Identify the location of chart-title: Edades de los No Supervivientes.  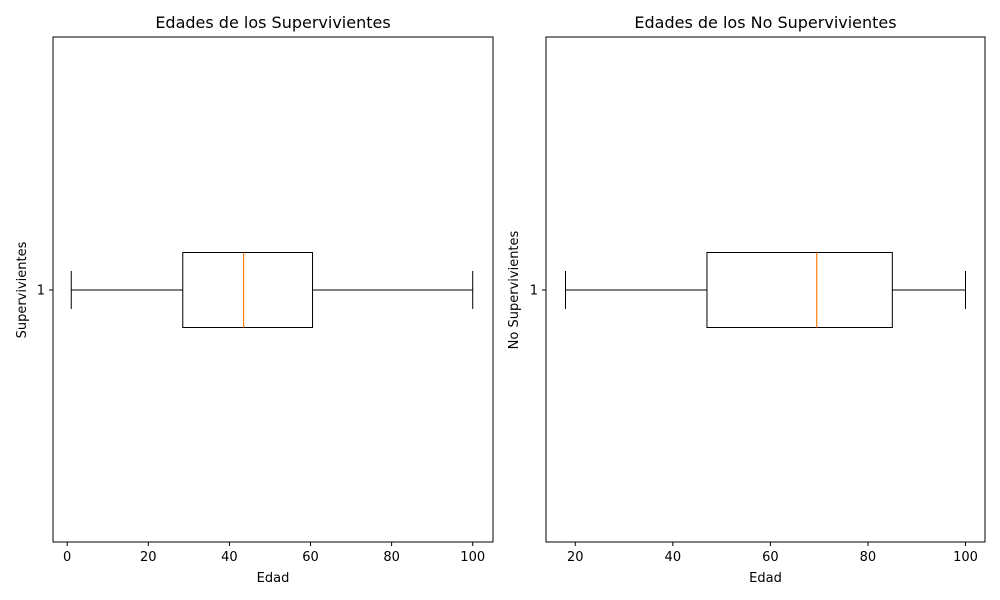
(765, 22).